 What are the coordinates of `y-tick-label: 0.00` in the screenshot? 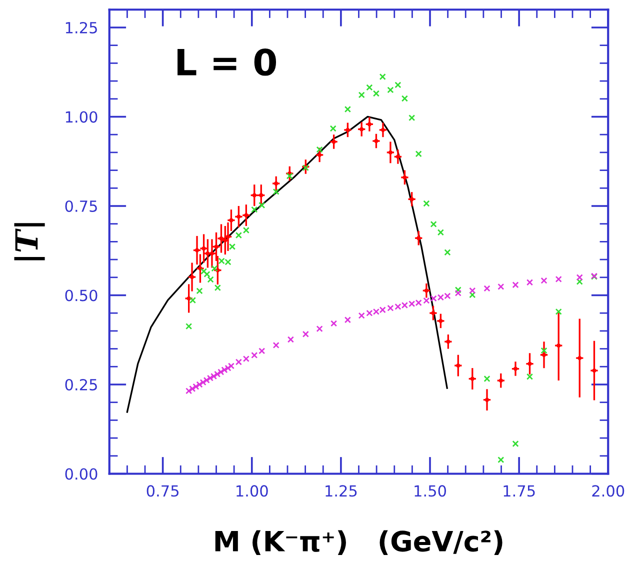 It's located at (81, 474).